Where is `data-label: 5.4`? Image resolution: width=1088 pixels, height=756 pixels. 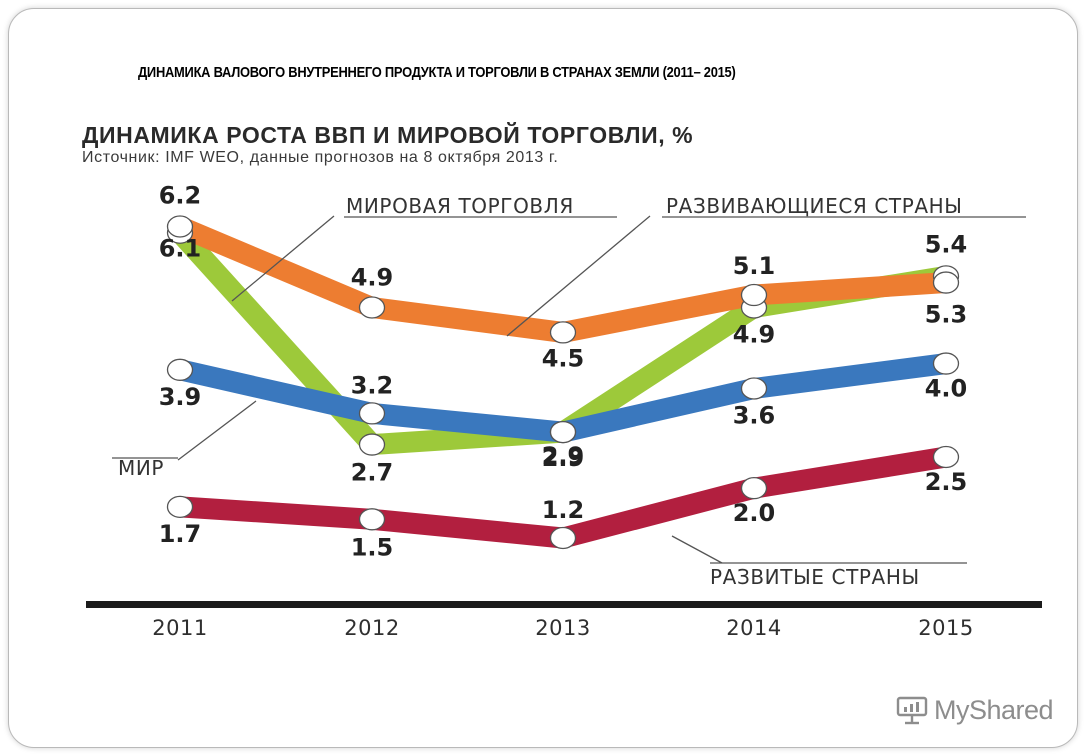
data-label: 5.4 is located at coordinates (946, 244).